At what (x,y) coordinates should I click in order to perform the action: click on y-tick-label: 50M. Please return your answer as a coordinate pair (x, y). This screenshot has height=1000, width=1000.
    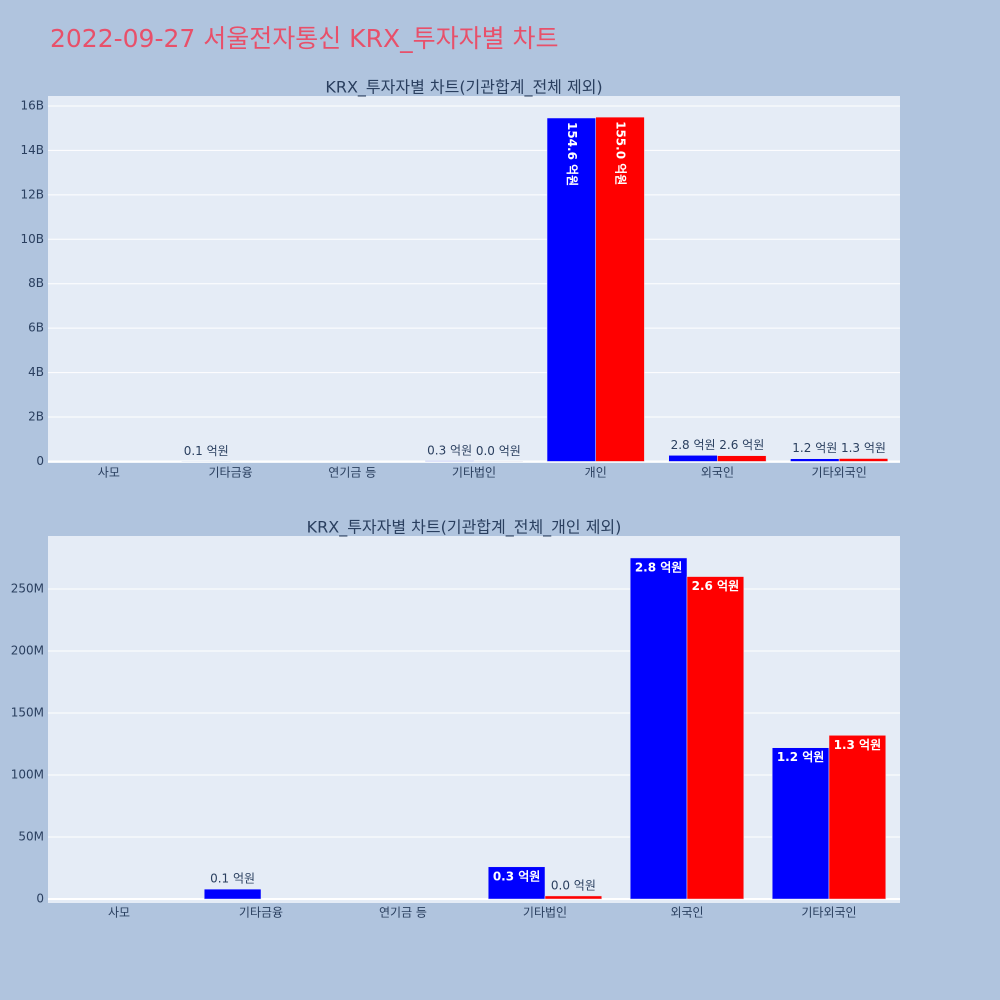
    Looking at the image, I should click on (31, 837).